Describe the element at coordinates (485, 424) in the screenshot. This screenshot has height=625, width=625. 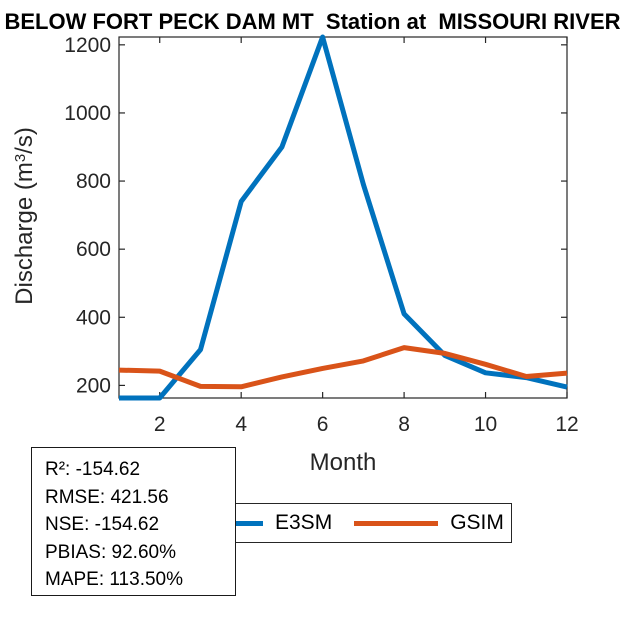
I see `x-tick-label: 10` at that location.